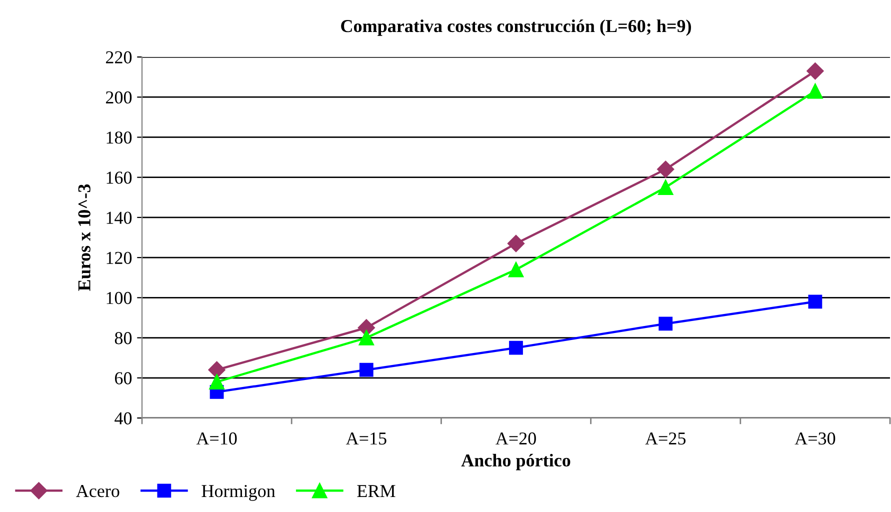  What do you see at coordinates (123, 378) in the screenshot?
I see `y-tick-label: 60` at bounding box center [123, 378].